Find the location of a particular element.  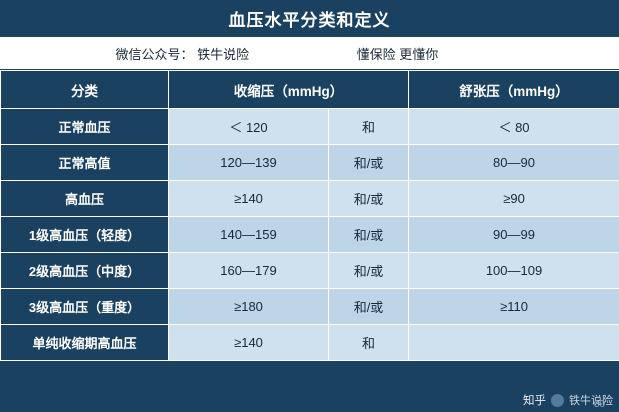

watermark-platform: 知乎 is located at coordinates (534, 401).